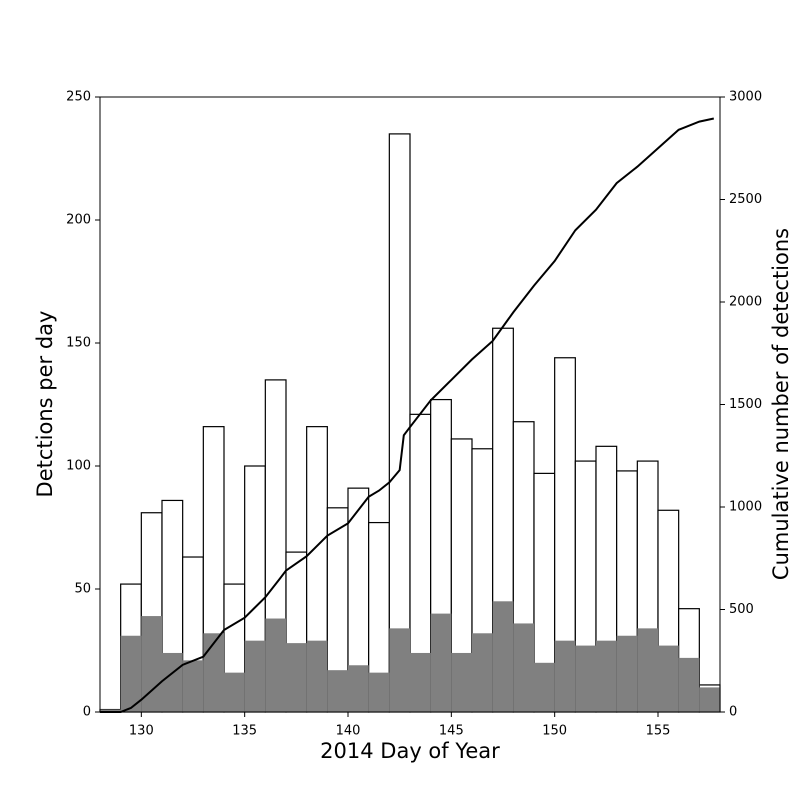 The image size is (800, 800). Describe the element at coordinates (78, 466) in the screenshot. I see `y-tick-label: 100` at that location.